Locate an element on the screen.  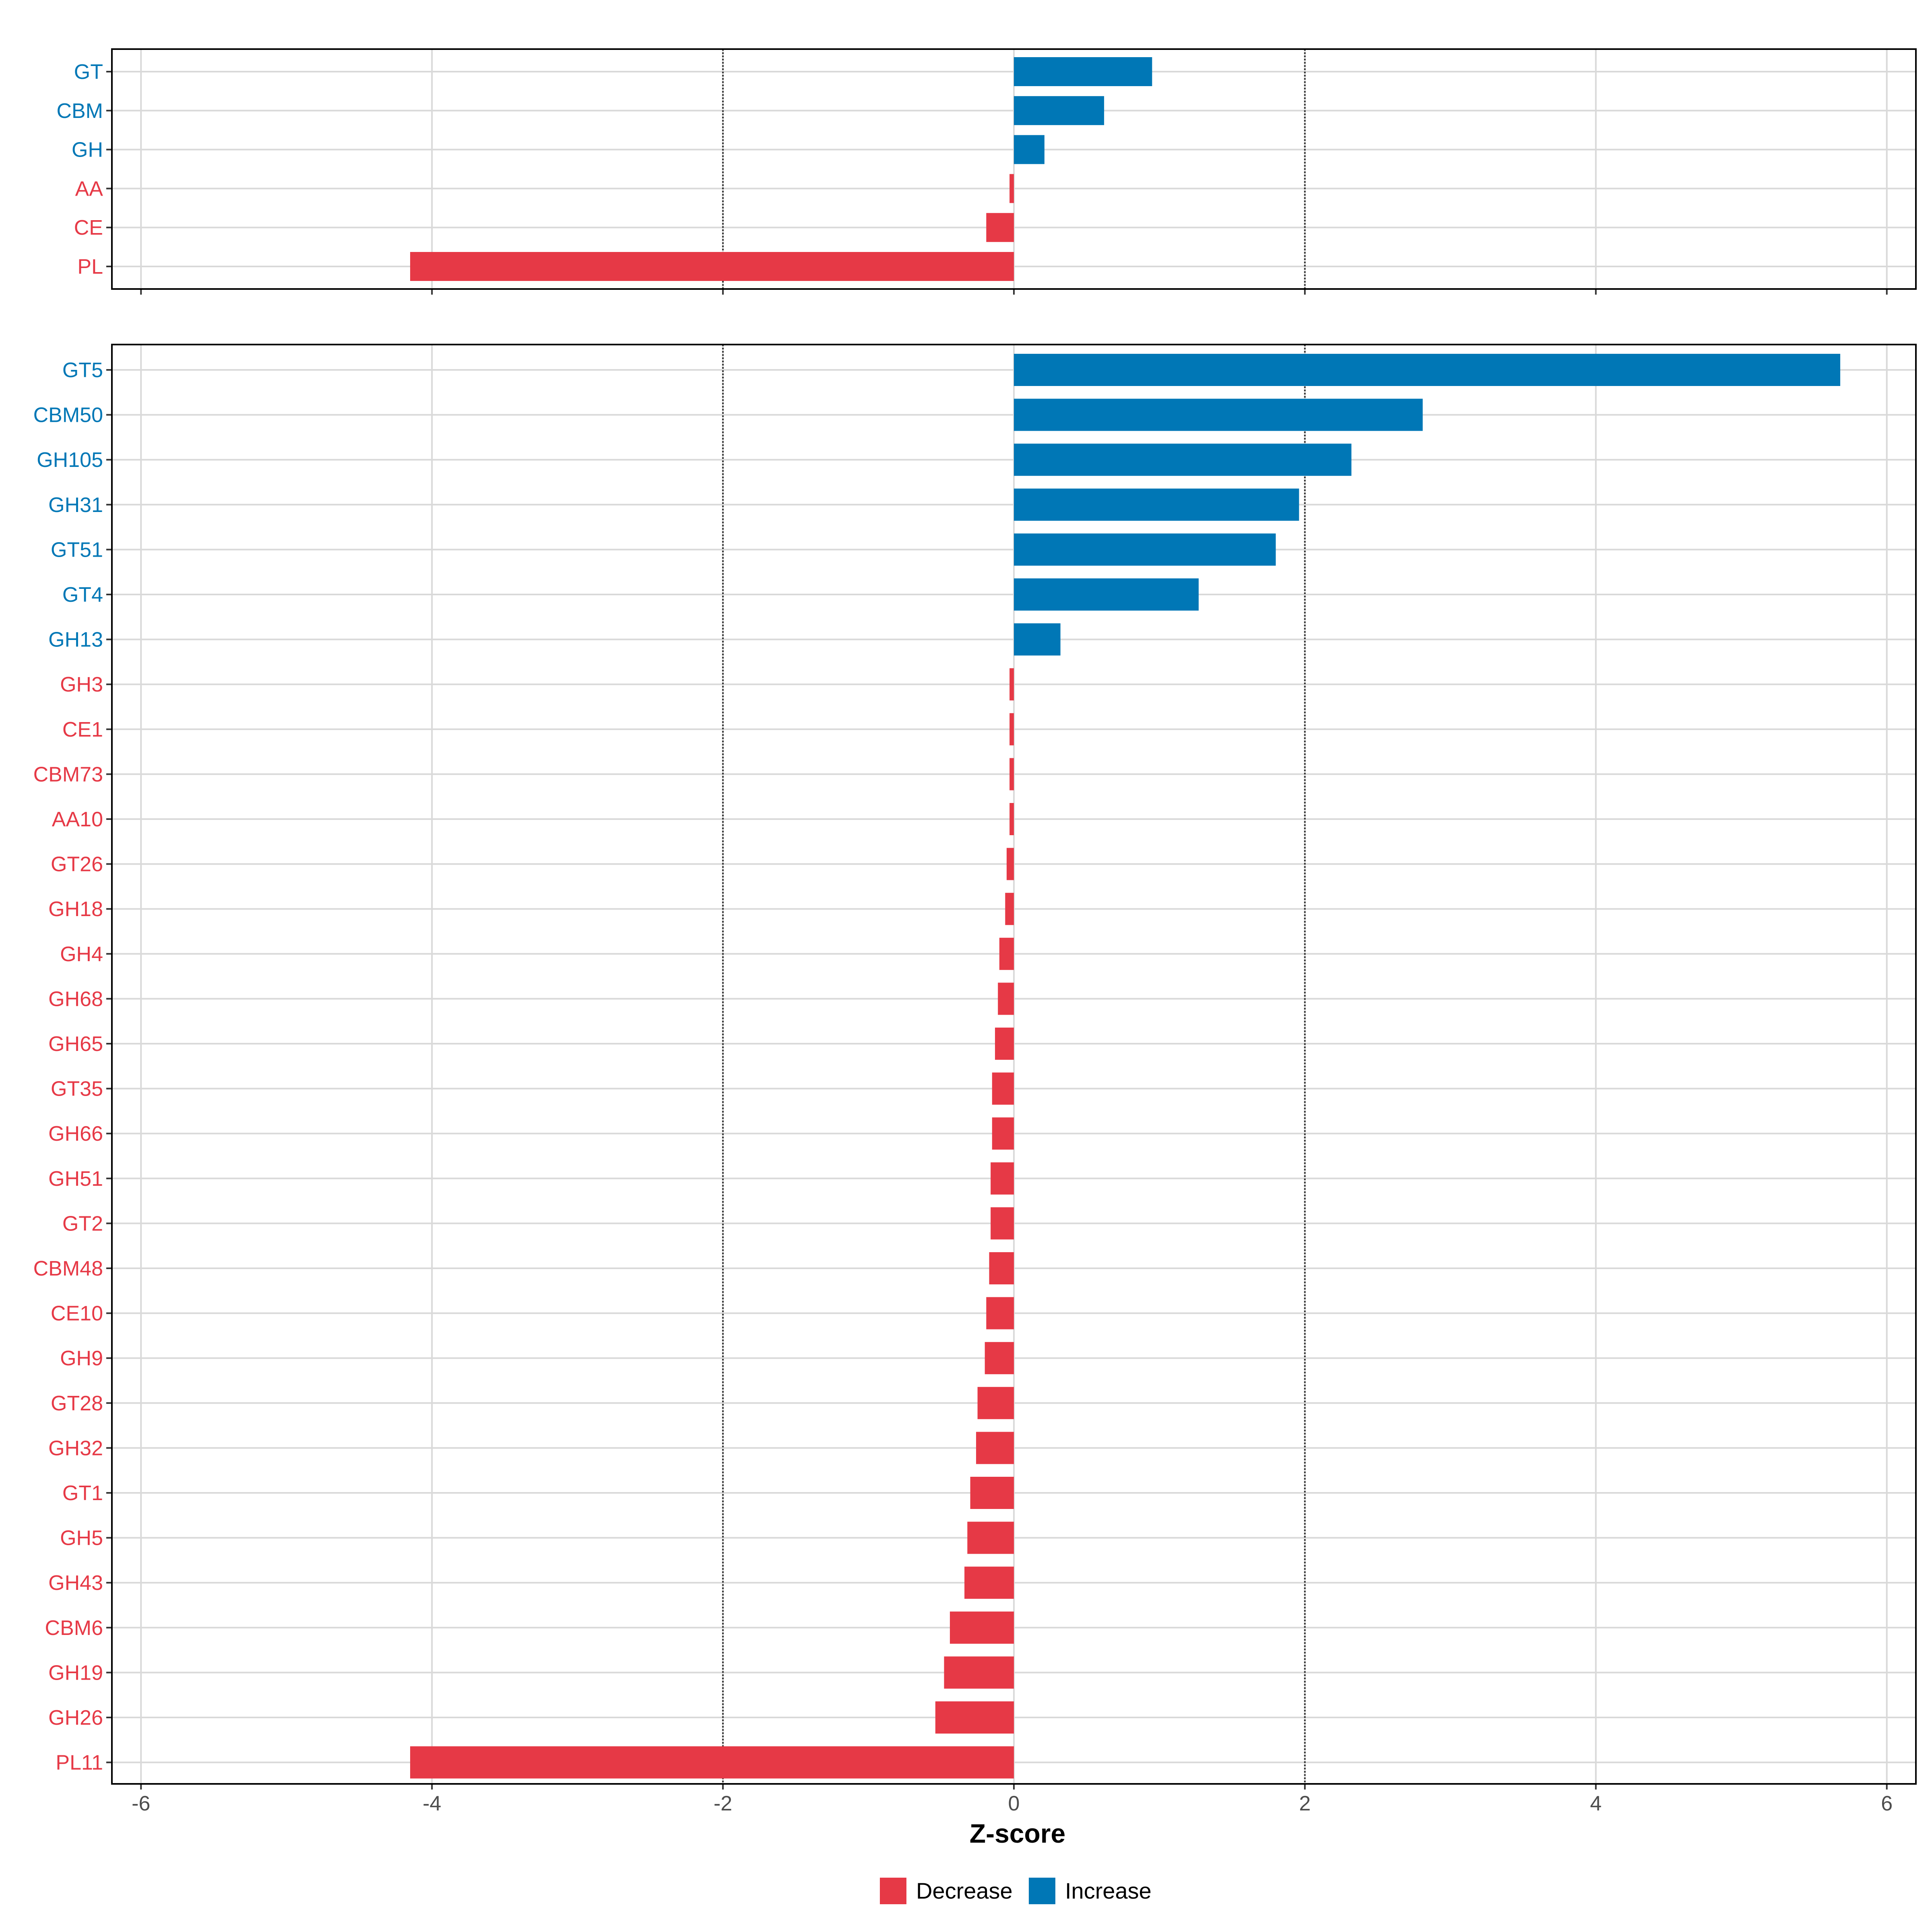
top-panel: GT CBM GH AA CE PL is located at coordinates (986, 171).